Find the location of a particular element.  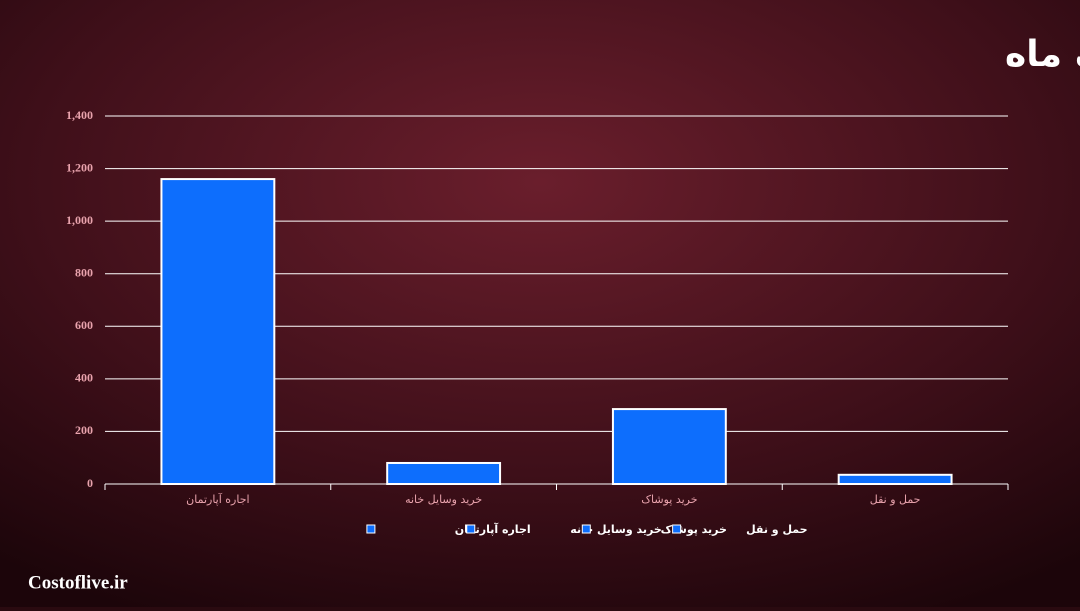

legend-label: حمل و نقل is located at coordinates (776, 529).